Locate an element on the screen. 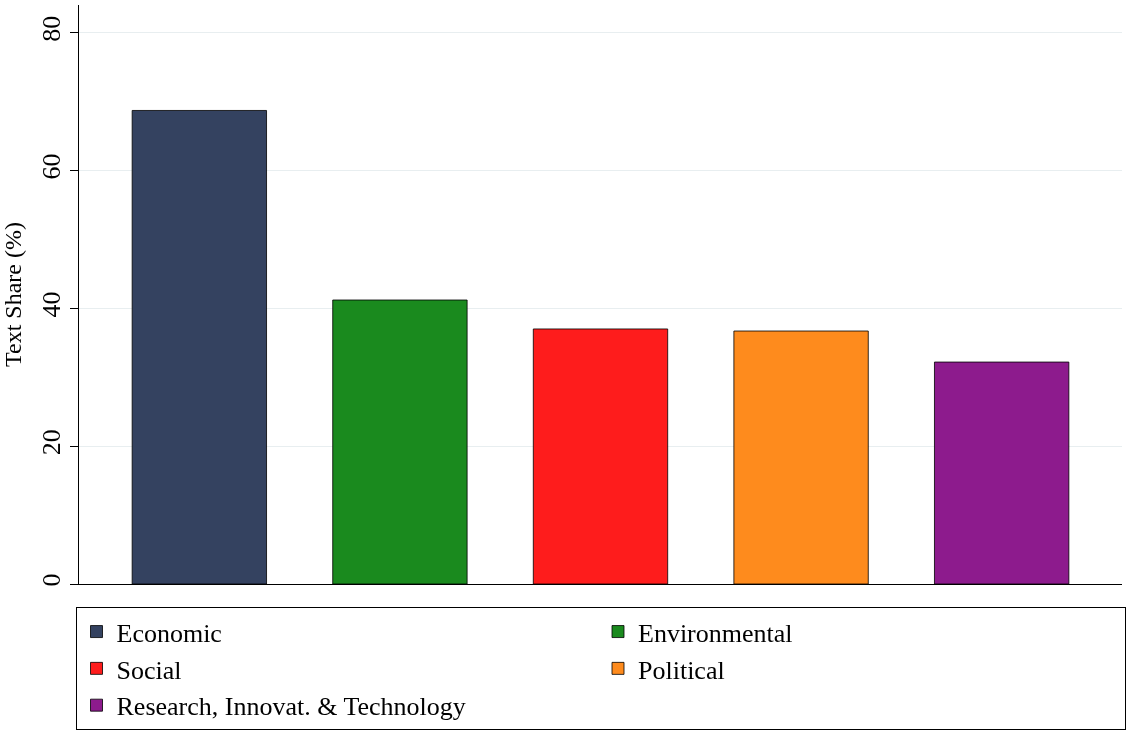 The image size is (1132, 749). y-tick-label: 40 is located at coordinates (51, 304).